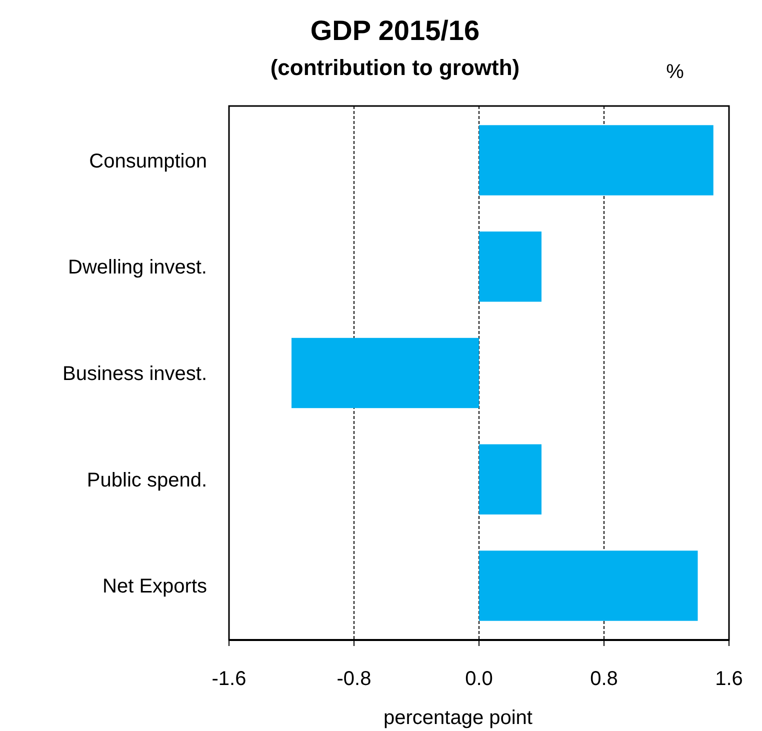 This screenshot has height=731, width=762. I want to click on y-tick-label: Public spend., so click(146, 480).